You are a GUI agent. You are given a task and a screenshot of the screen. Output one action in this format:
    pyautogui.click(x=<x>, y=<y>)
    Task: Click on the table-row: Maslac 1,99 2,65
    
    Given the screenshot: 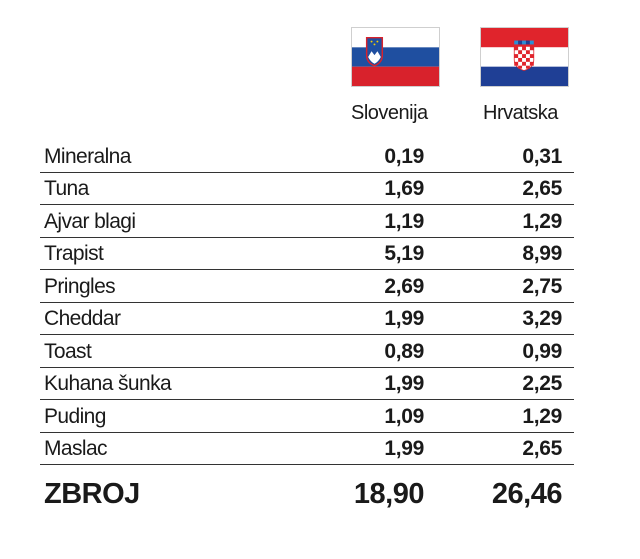 What is the action you would take?
    pyautogui.click(x=307, y=449)
    